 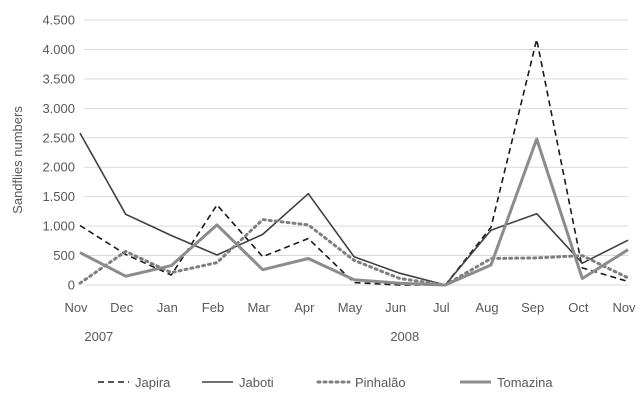 I want to click on year-label: 2007, so click(x=98, y=336).